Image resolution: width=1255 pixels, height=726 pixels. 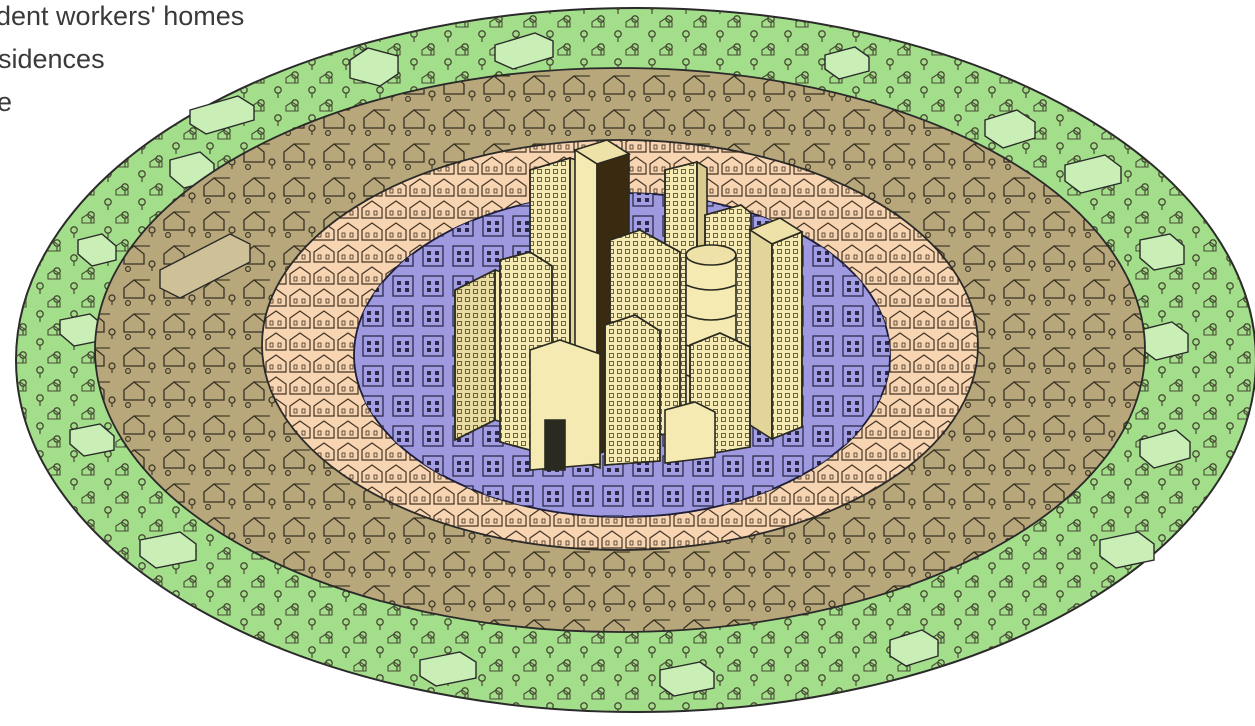 What do you see at coordinates (629, 305) in the screenshot?
I see `central-business-district` at bounding box center [629, 305].